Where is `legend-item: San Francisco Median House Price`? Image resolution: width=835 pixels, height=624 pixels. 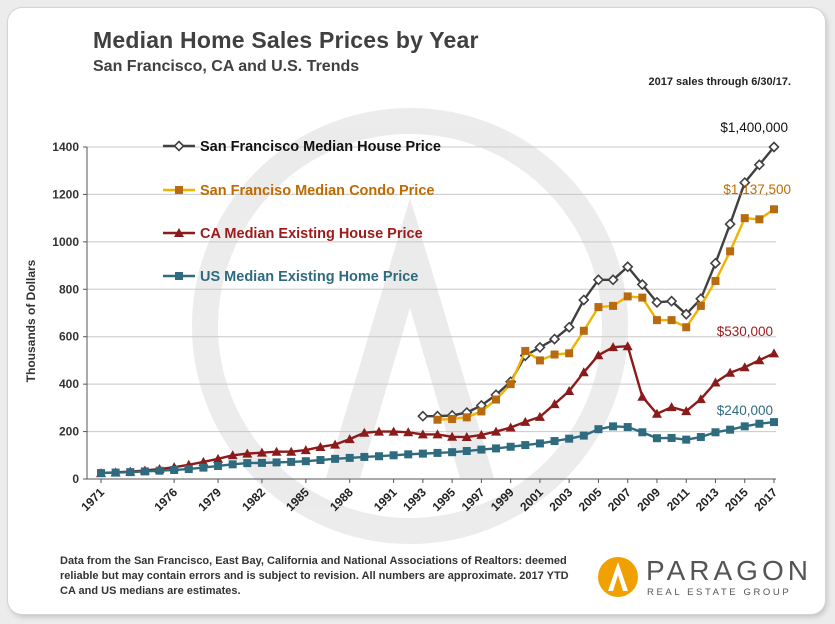
legend-item: San Francisco Median House Price is located at coordinates (302, 147).